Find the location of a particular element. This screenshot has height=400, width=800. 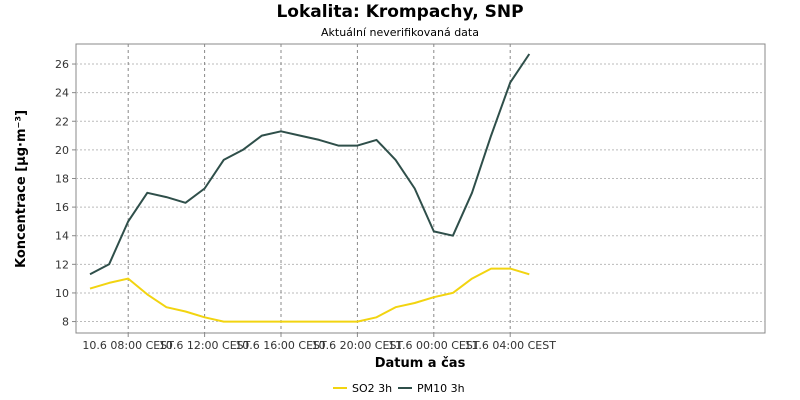

x-tick-label: 10.6 08:00 CEST is located at coordinates (128, 345).